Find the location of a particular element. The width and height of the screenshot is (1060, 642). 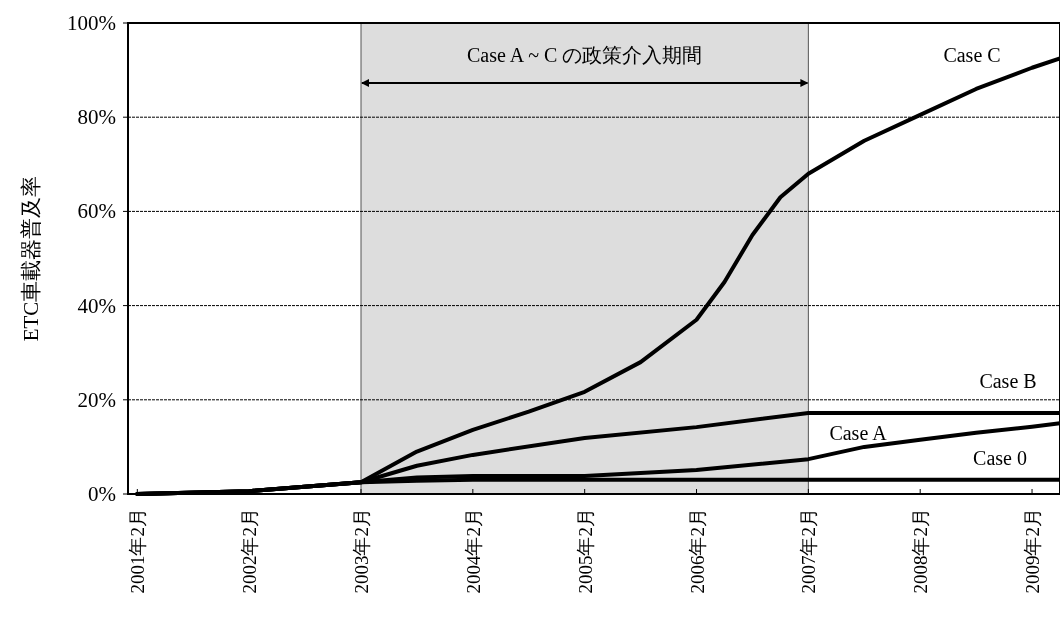

band-label: Case A ~ C の政策介入期間 is located at coordinates (585, 55).